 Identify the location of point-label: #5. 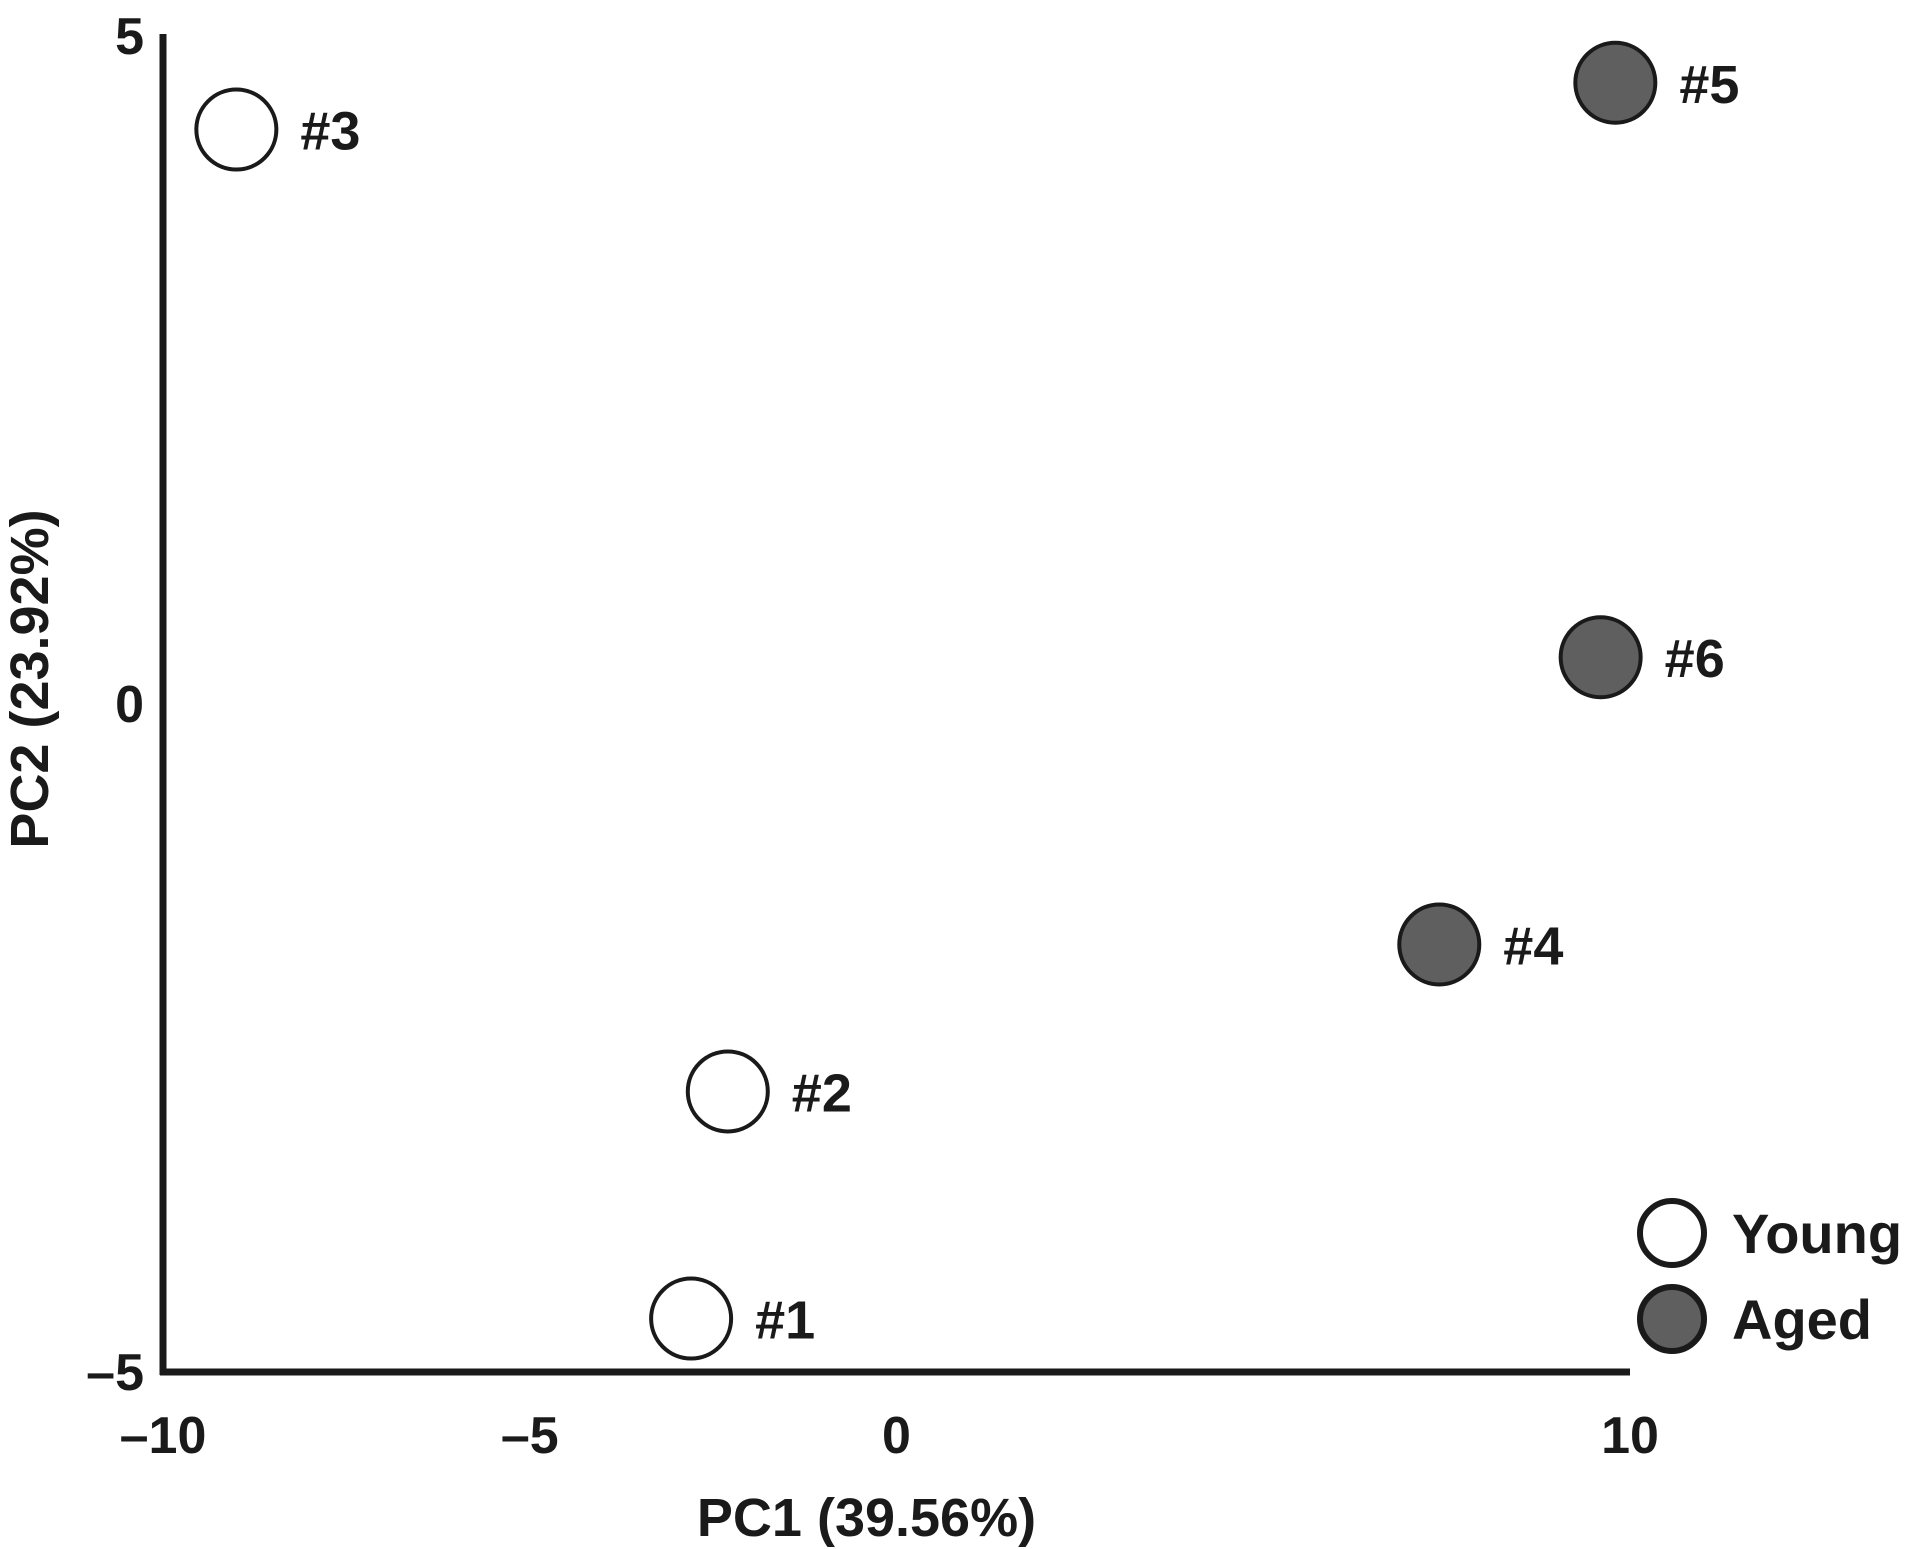
(1709, 85).